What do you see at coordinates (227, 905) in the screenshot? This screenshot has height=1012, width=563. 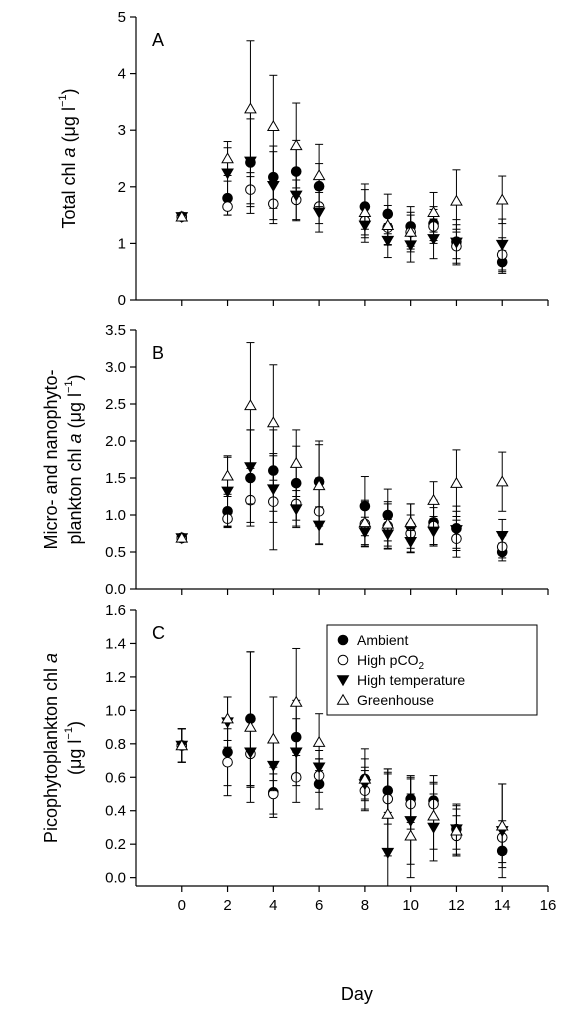 I see `x-tick-label: 2` at bounding box center [227, 905].